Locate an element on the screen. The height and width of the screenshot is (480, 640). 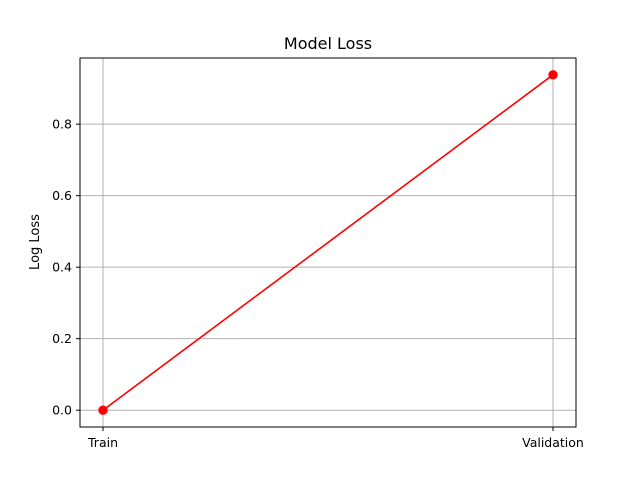
y-tick-label: 0.4 is located at coordinates (62, 267).